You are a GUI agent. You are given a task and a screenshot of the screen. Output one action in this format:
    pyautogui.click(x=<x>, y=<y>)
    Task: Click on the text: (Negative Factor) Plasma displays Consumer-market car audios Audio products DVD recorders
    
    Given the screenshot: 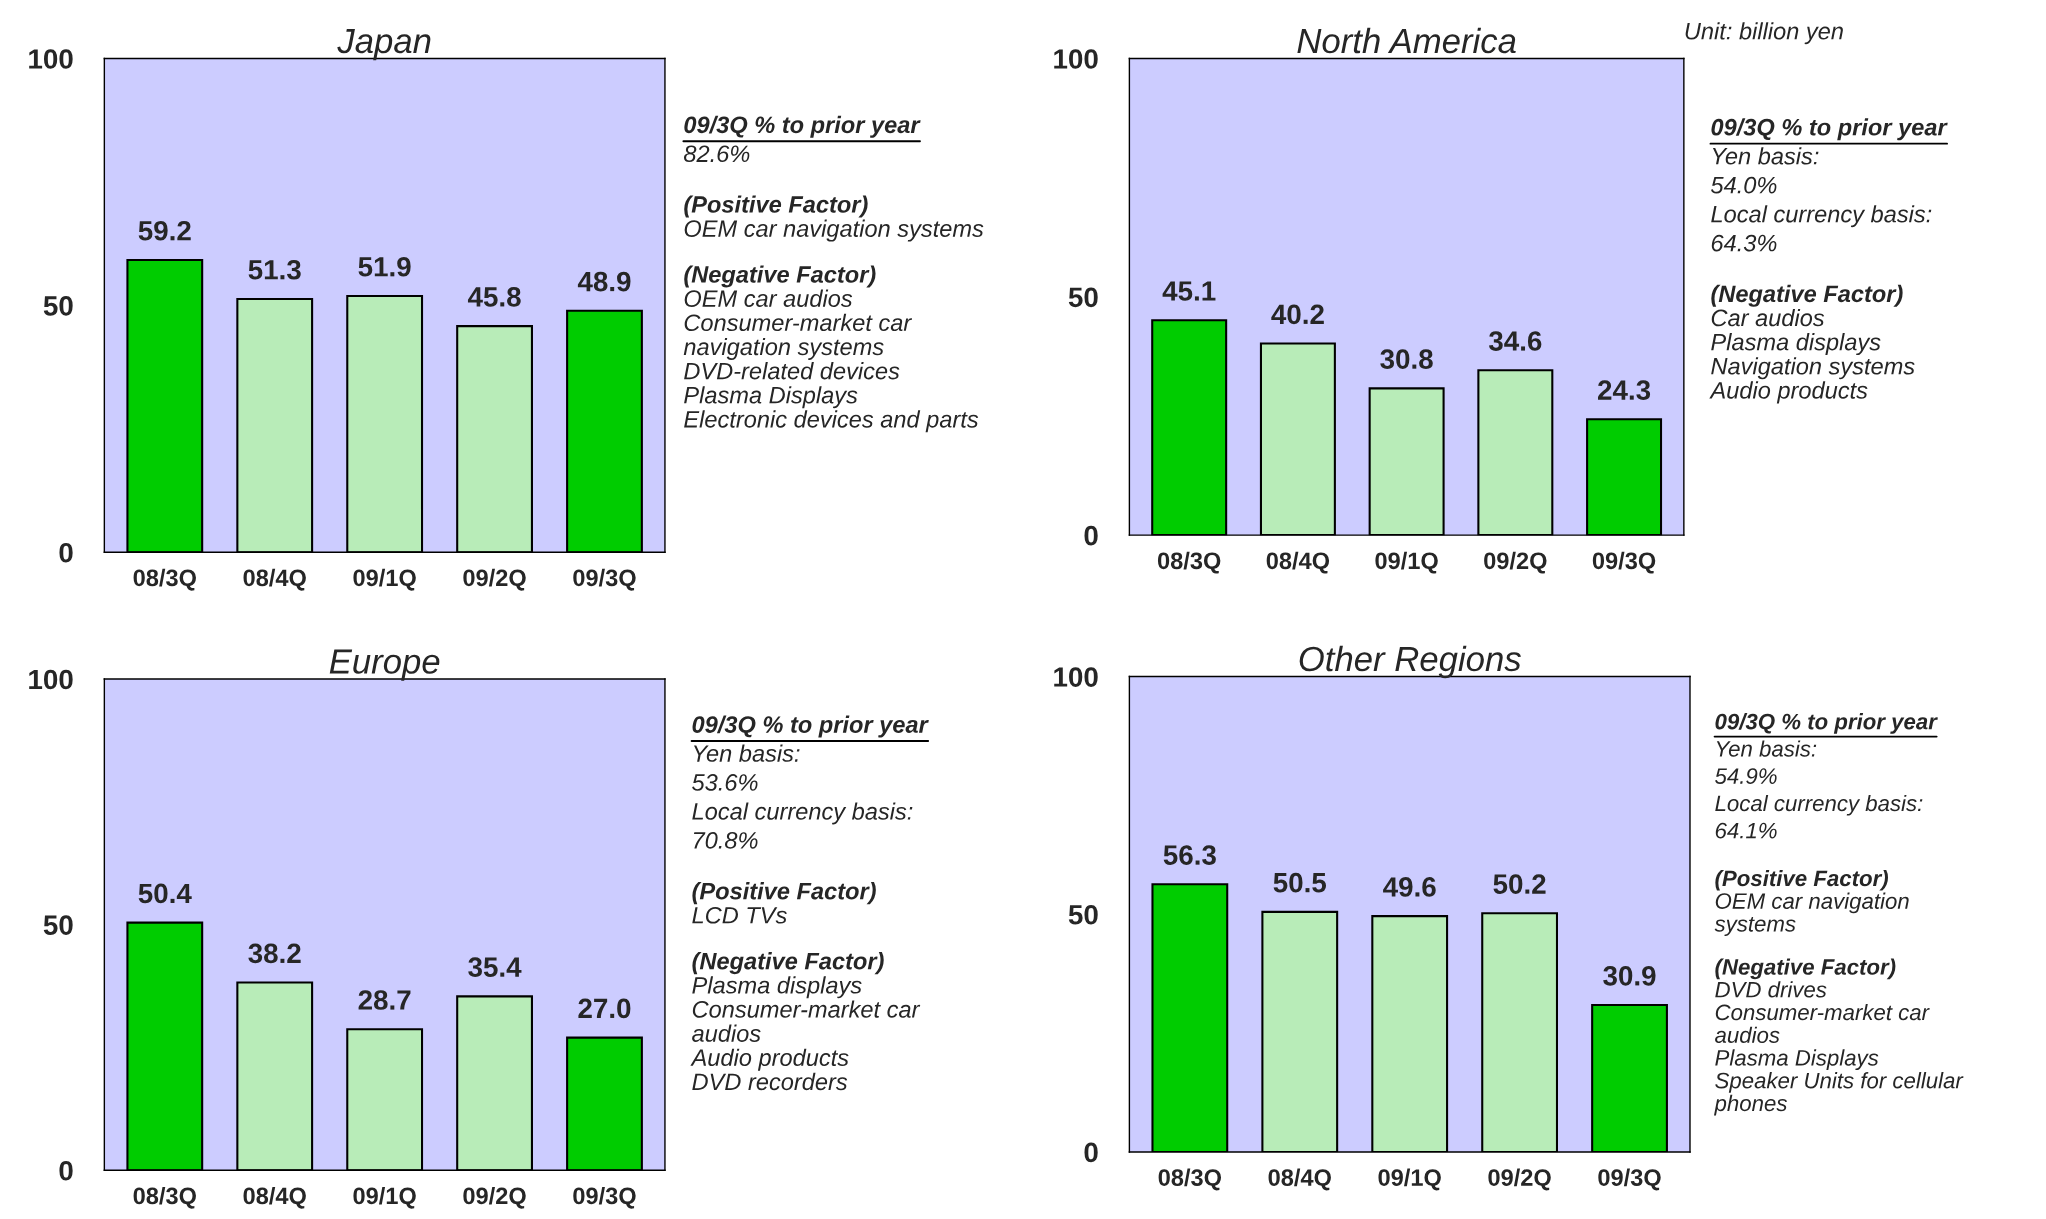 What is the action you would take?
    pyautogui.click(x=805, y=1021)
    